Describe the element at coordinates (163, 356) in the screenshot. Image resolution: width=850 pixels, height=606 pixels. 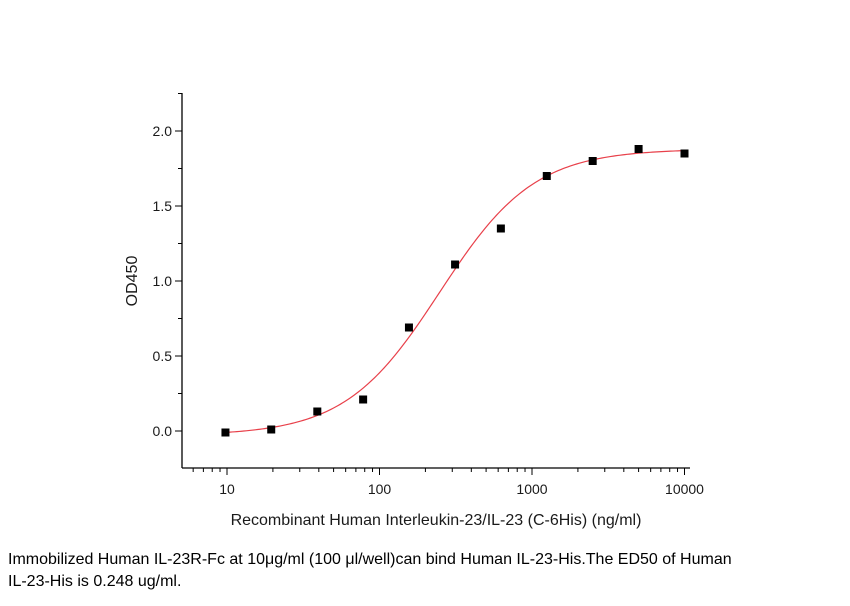
I see `y-tick-label: 0.5` at that location.